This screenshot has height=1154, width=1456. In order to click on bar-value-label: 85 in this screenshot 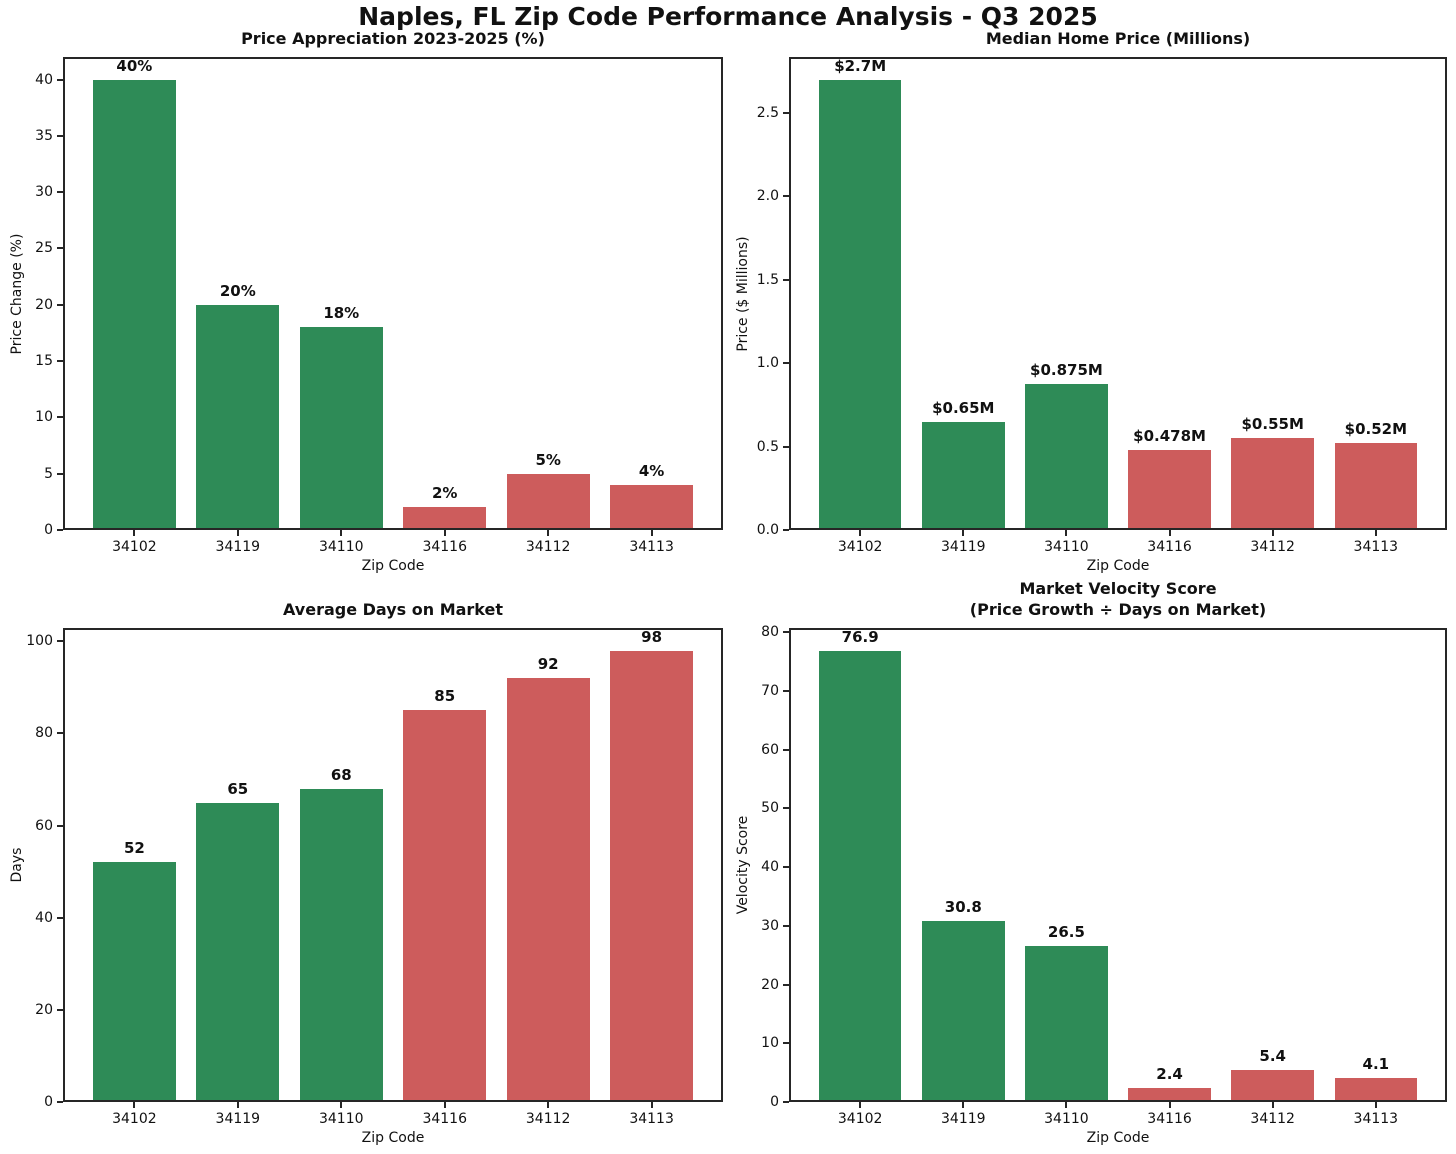, I will do `click(445, 696)`.